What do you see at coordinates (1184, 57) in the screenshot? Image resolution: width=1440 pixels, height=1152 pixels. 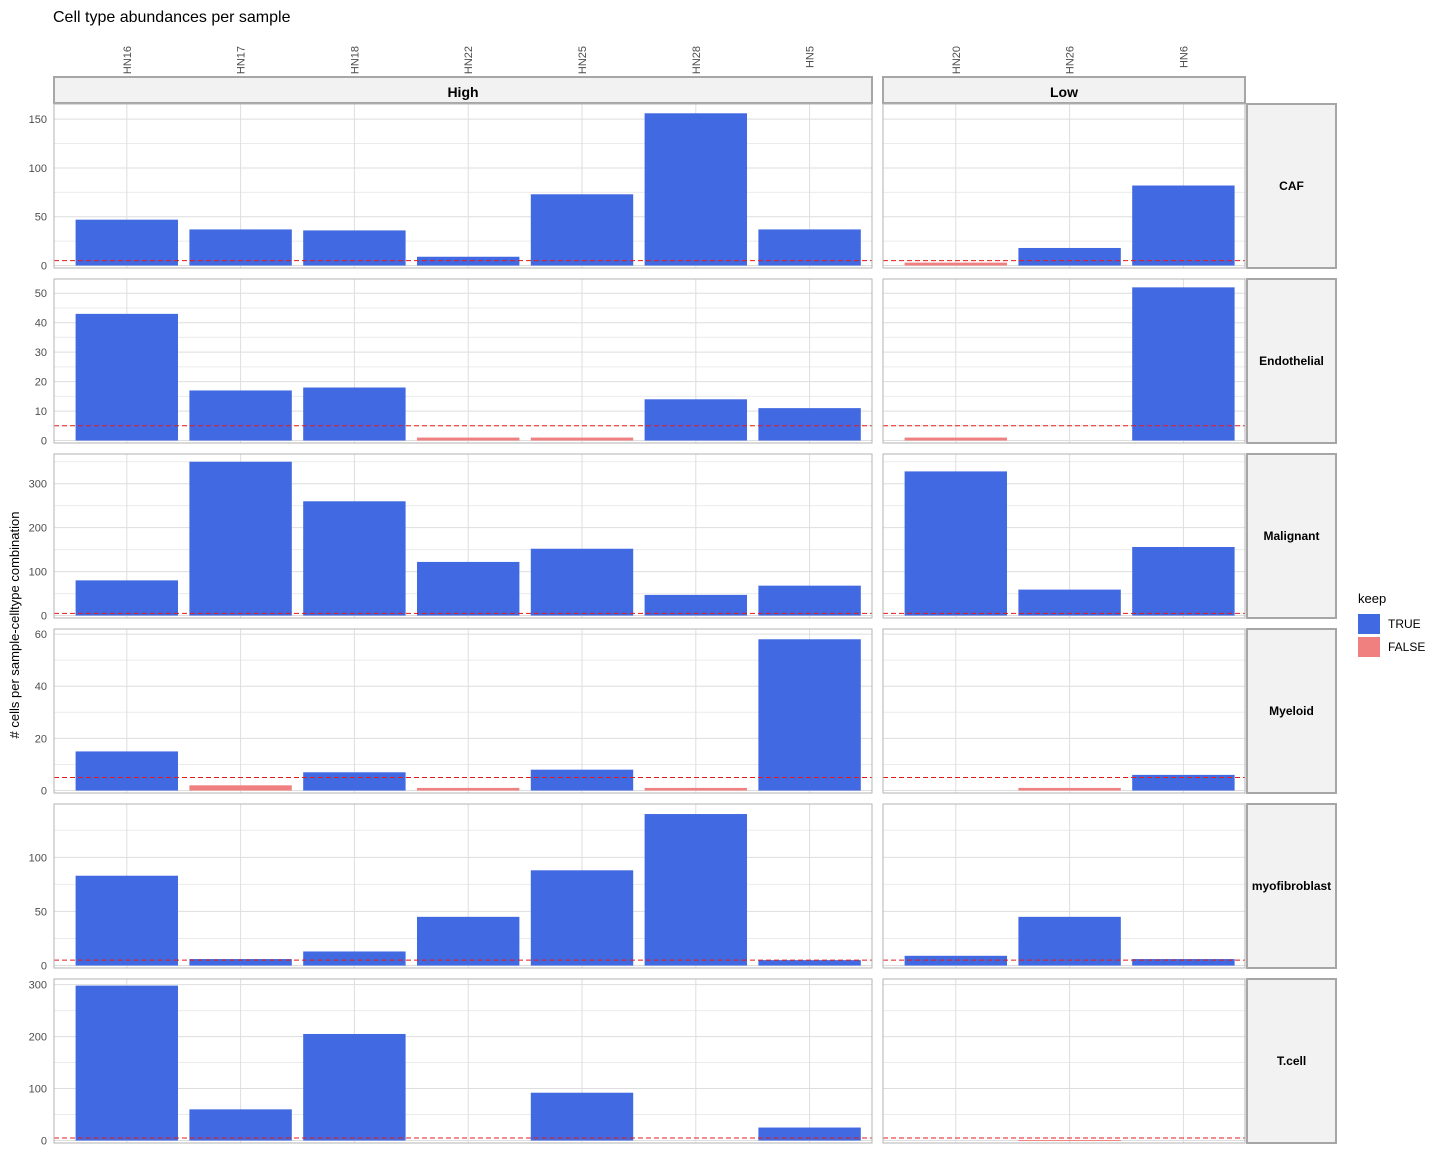 I see `x-tick-label-hn6: HN6` at bounding box center [1184, 57].